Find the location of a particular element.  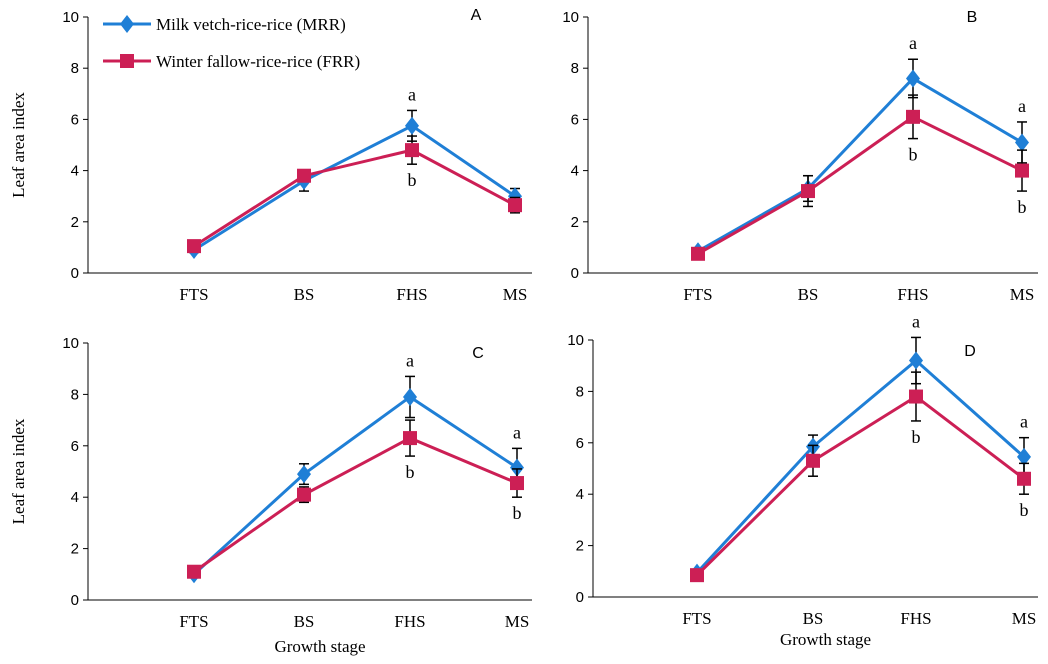

panel-letter: B is located at coordinates (972, 17).